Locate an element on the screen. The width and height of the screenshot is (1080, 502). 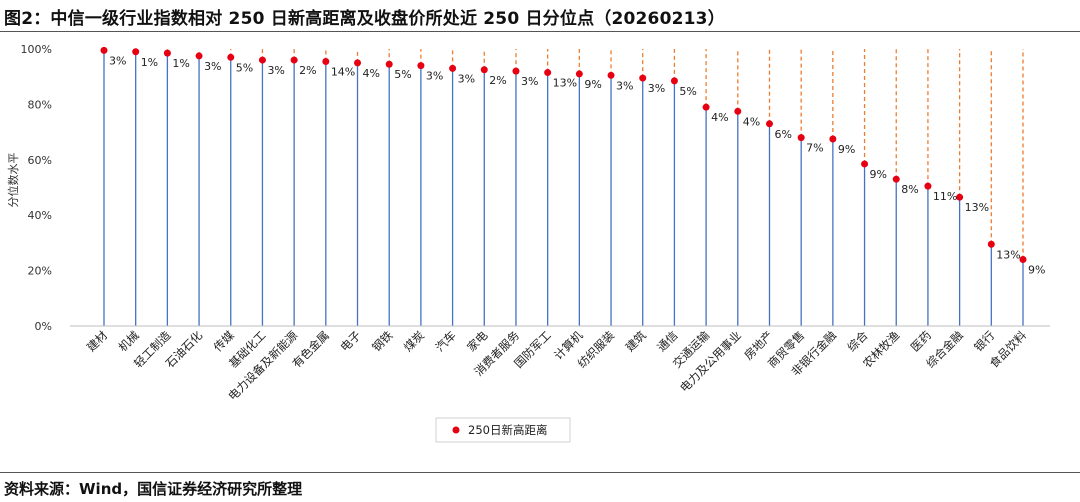
legend: 250日新高距离 is located at coordinates (503, 430).